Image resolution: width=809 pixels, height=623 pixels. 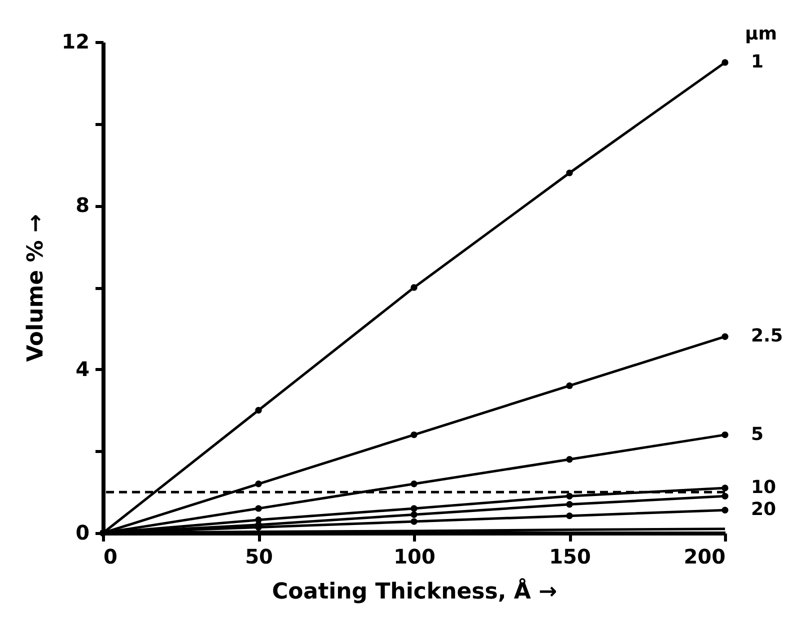 What do you see at coordinates (259, 556) in the screenshot?
I see `x-tick-label: 50` at bounding box center [259, 556].